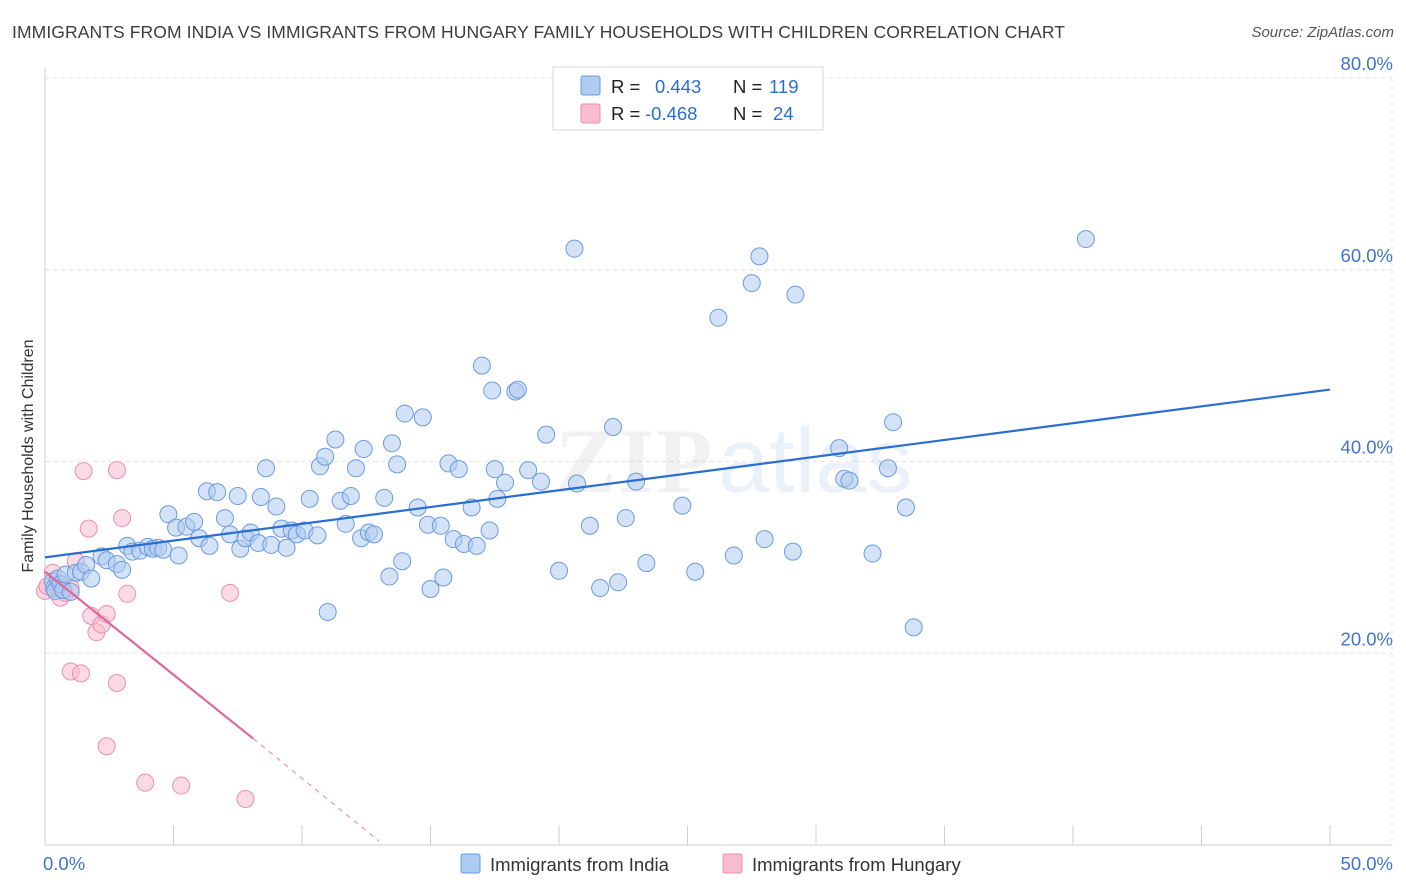 This screenshot has width=1406, height=892. I want to click on y-tick-label: 80.0%, so click(1367, 63).